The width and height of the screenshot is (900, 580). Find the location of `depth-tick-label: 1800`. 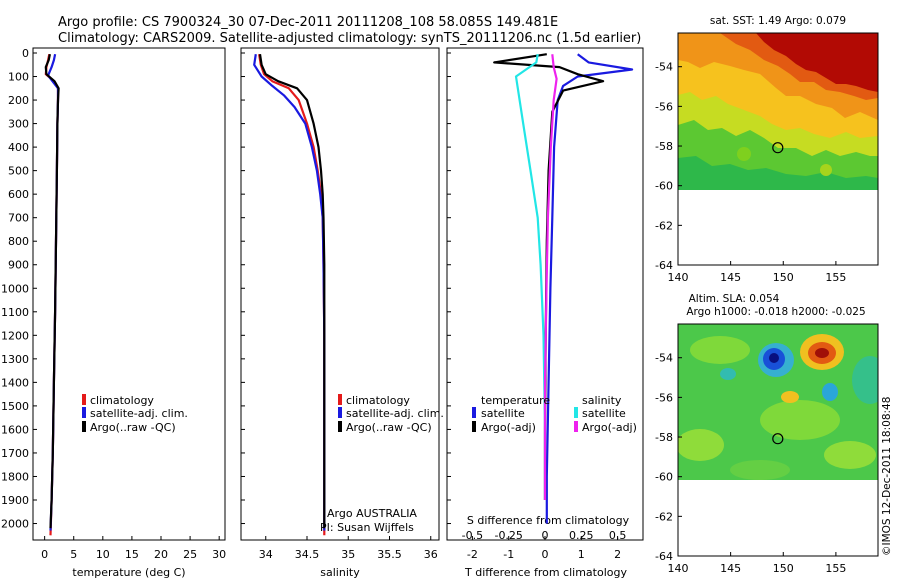

depth-tick-label: 1800 is located at coordinates (15, 476).